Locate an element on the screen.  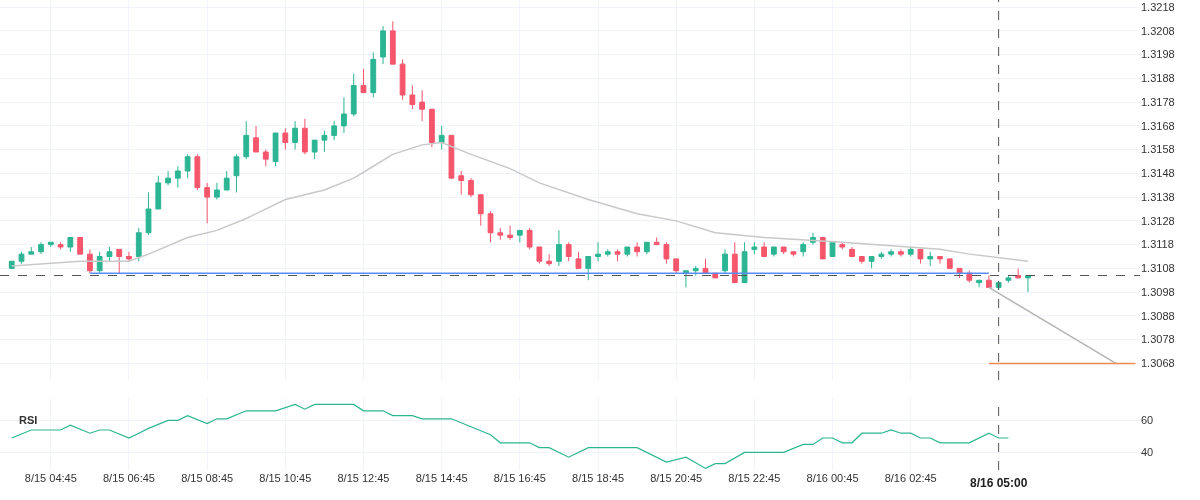
y-tick-label: 1.3218 is located at coordinates (1158, 6).